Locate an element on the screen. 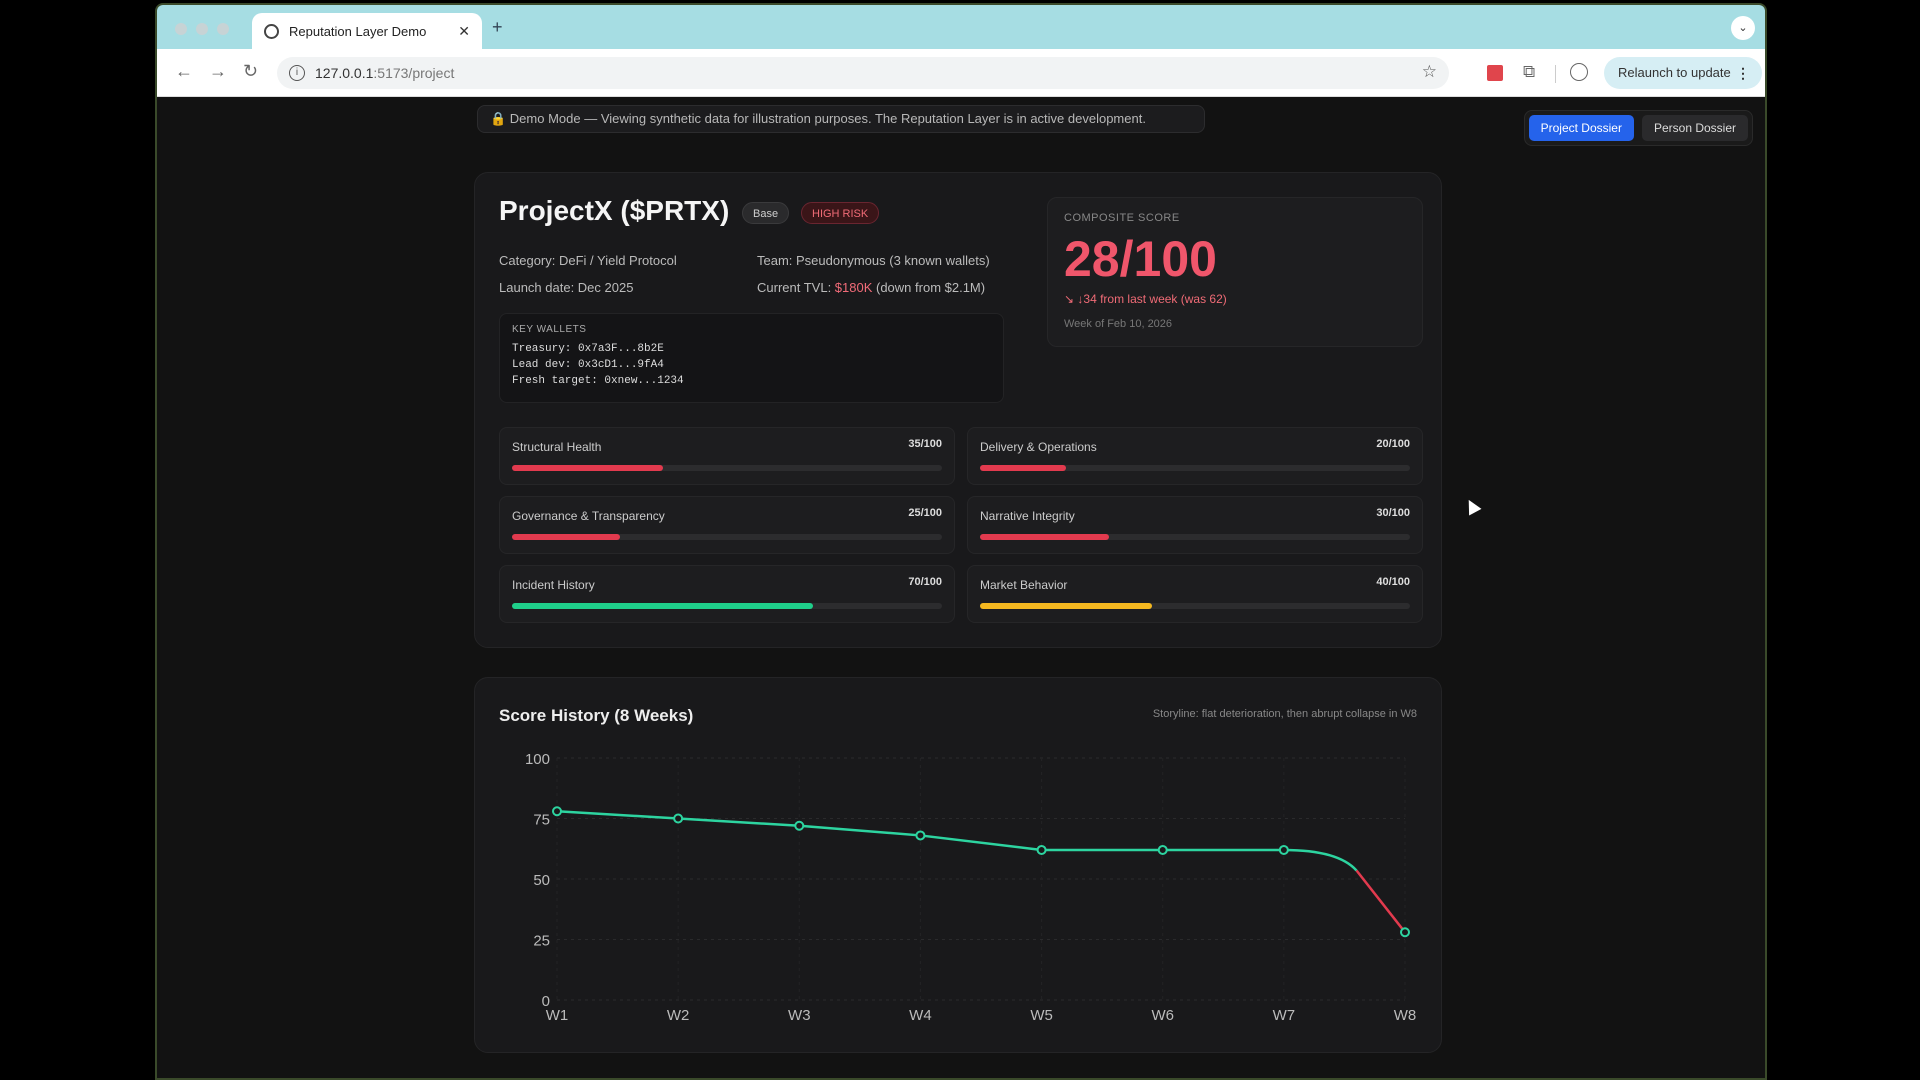 The image size is (1920, 1080). x-tick-label: W4 is located at coordinates (920, 1015).